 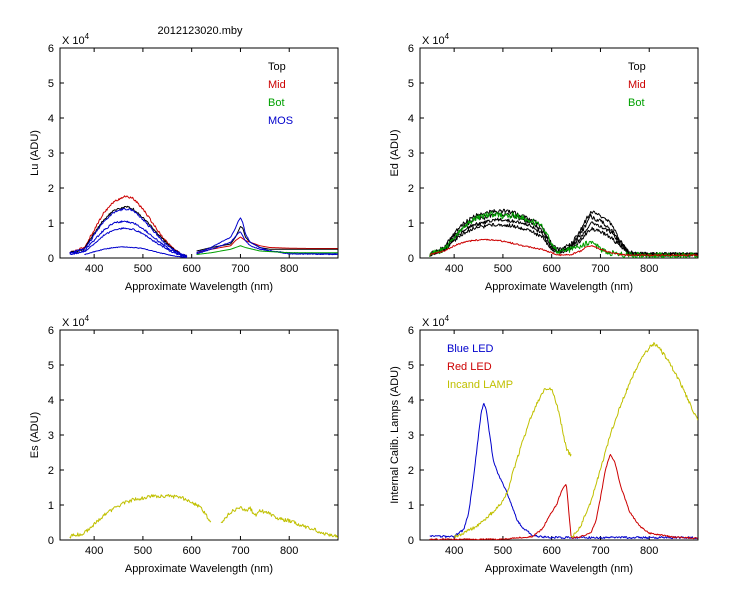 What do you see at coordinates (470, 349) in the screenshot?
I see `legend-blue-led: Blue LED` at bounding box center [470, 349].